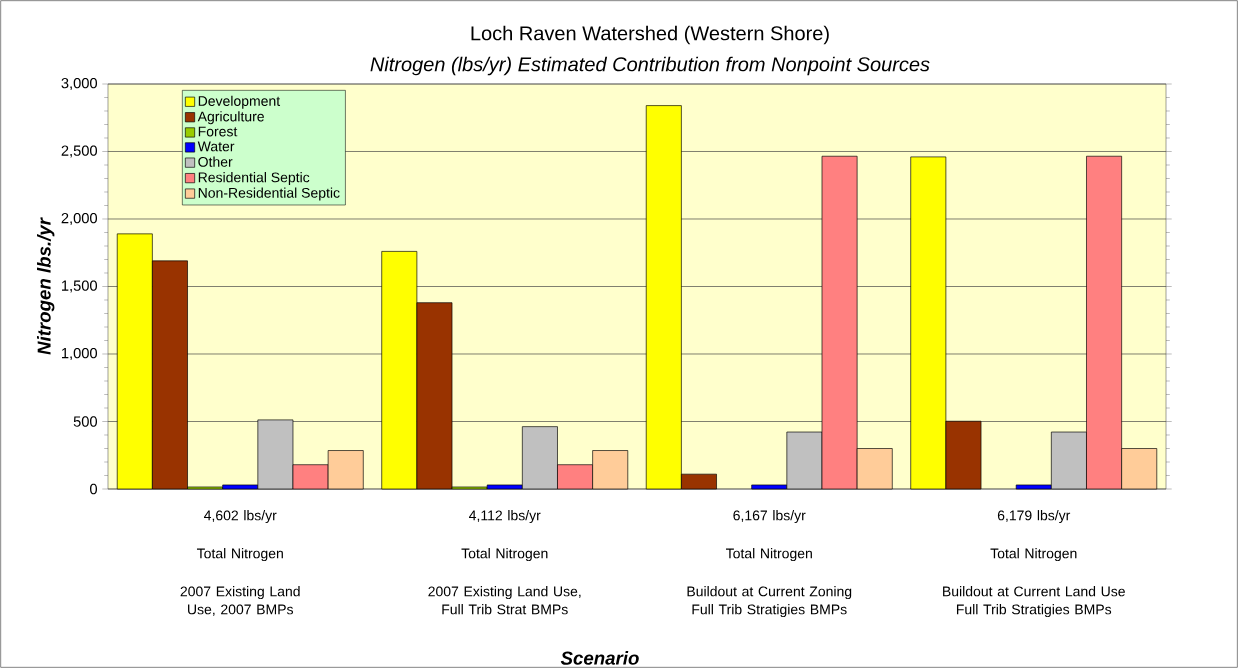 This screenshot has width=1238, height=668. I want to click on total-label: 4,602 lbs/yr, so click(240, 517).